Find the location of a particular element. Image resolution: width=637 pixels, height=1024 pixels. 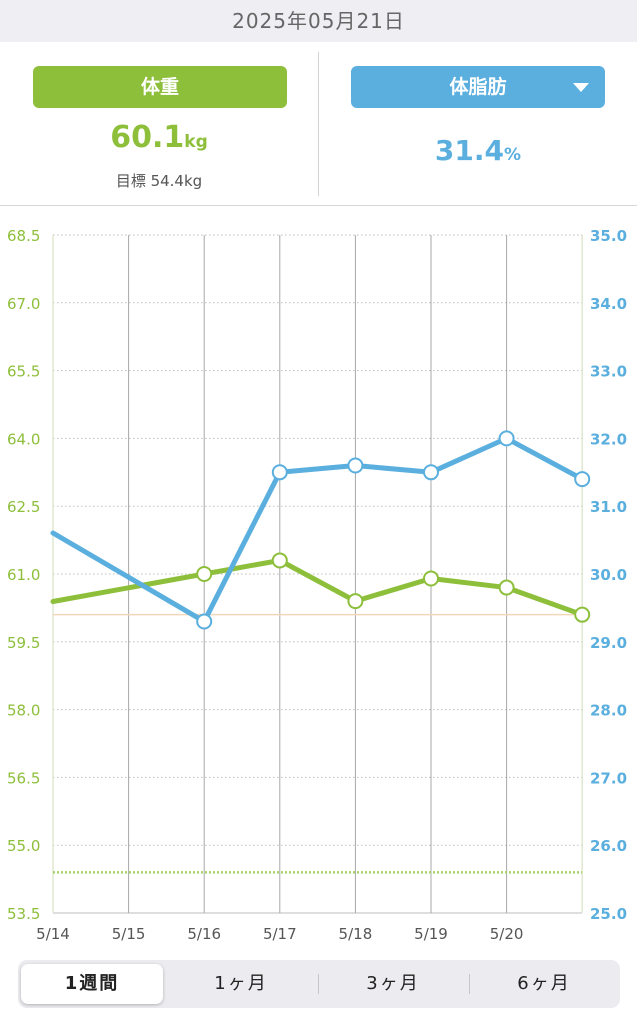

y-left-tick-label: 53.5 is located at coordinates (23, 914).